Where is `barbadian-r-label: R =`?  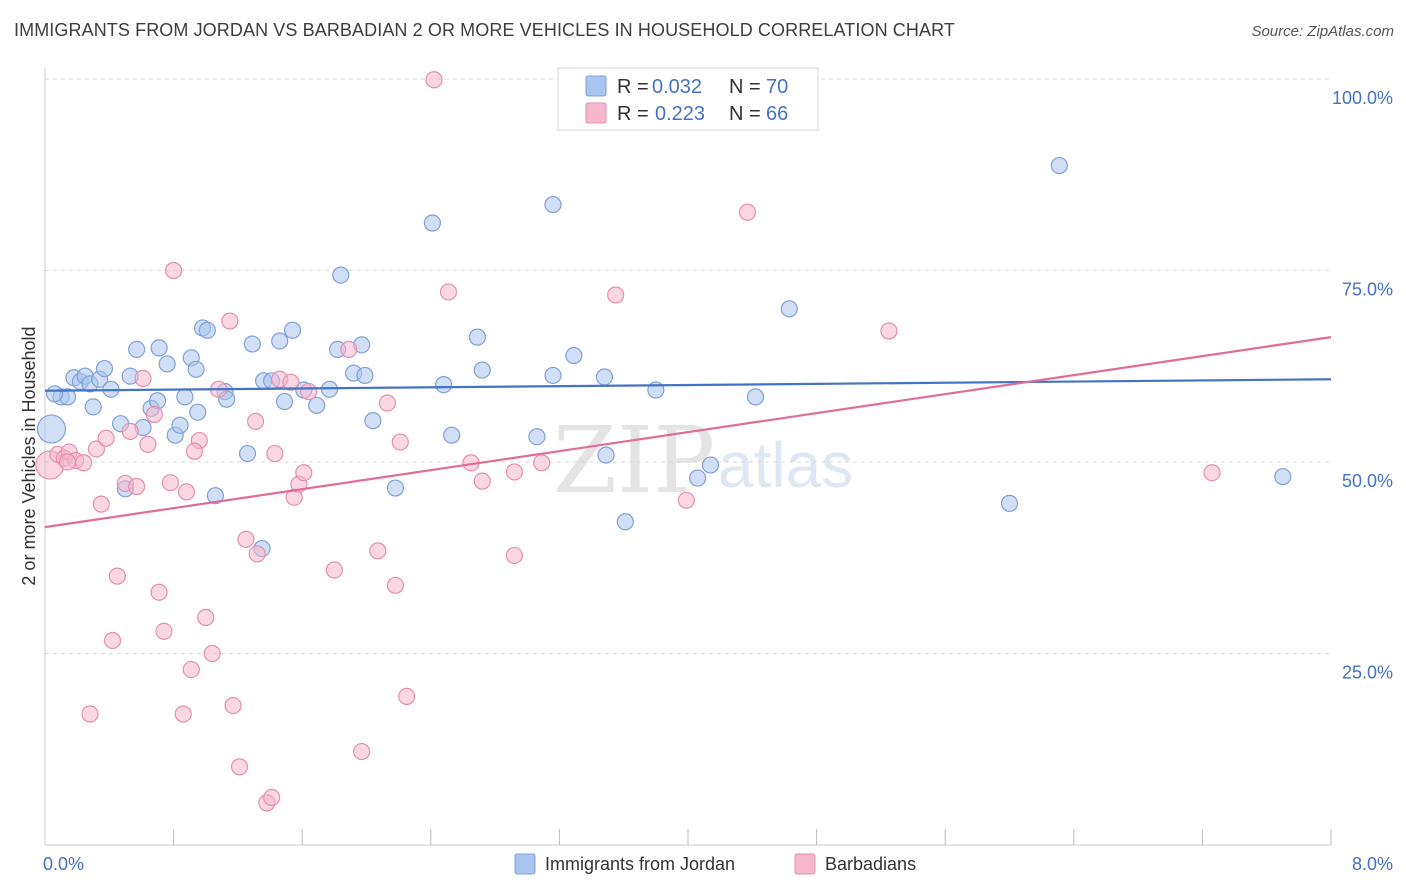 barbadian-r-label: R = is located at coordinates (633, 114).